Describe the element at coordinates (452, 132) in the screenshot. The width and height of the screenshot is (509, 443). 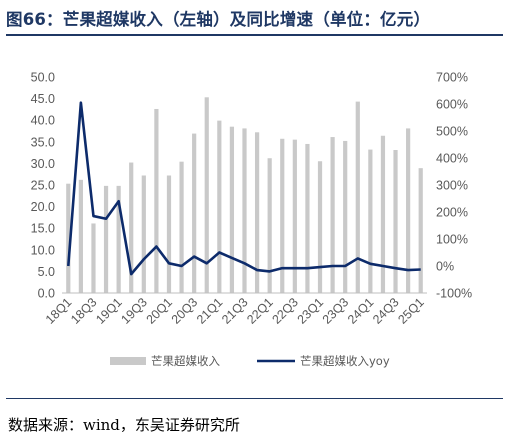
I see `right-tick-label: 500%` at that location.